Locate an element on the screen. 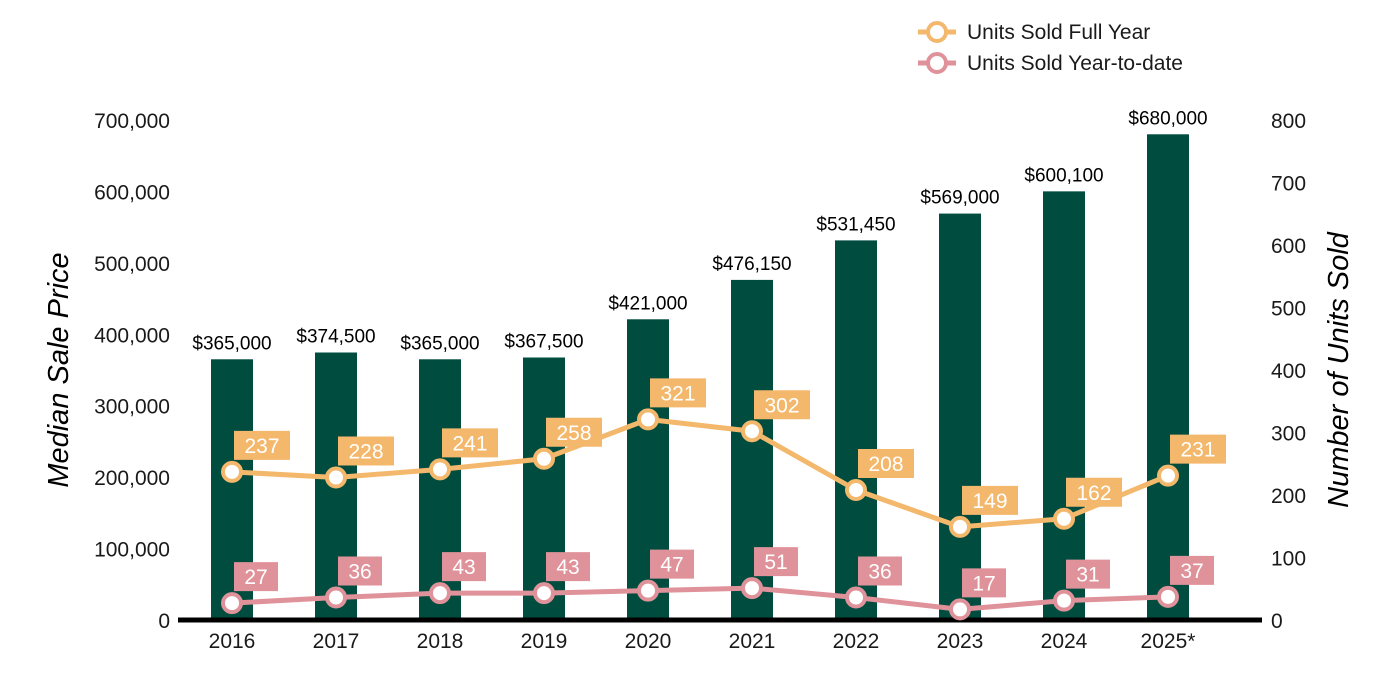 This screenshot has height=700, width=1400. y2-tick-label: 400 is located at coordinates (1288, 371).